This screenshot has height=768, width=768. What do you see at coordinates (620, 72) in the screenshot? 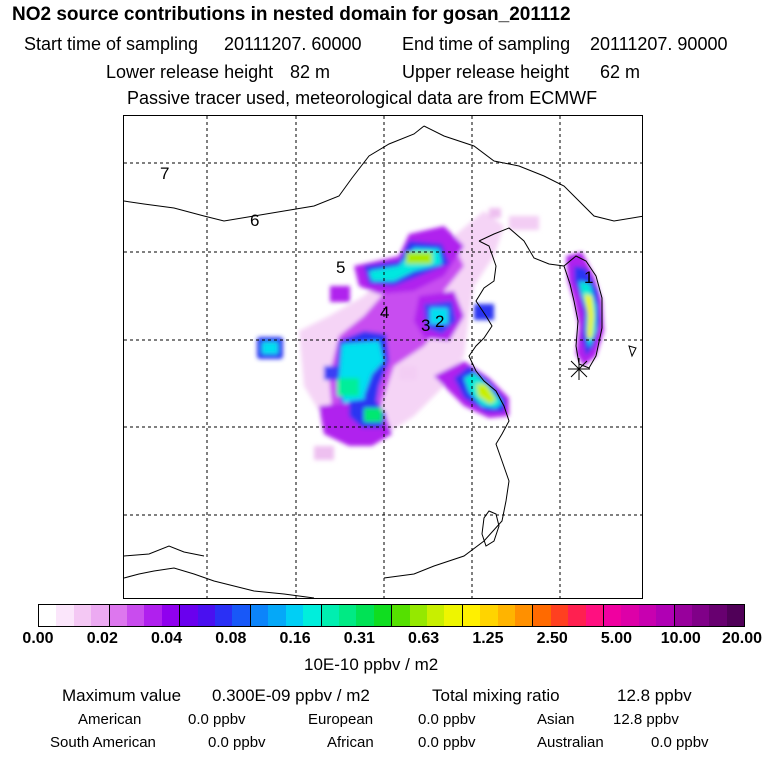
I see `upper-height-value: 62 m` at bounding box center [620, 72].